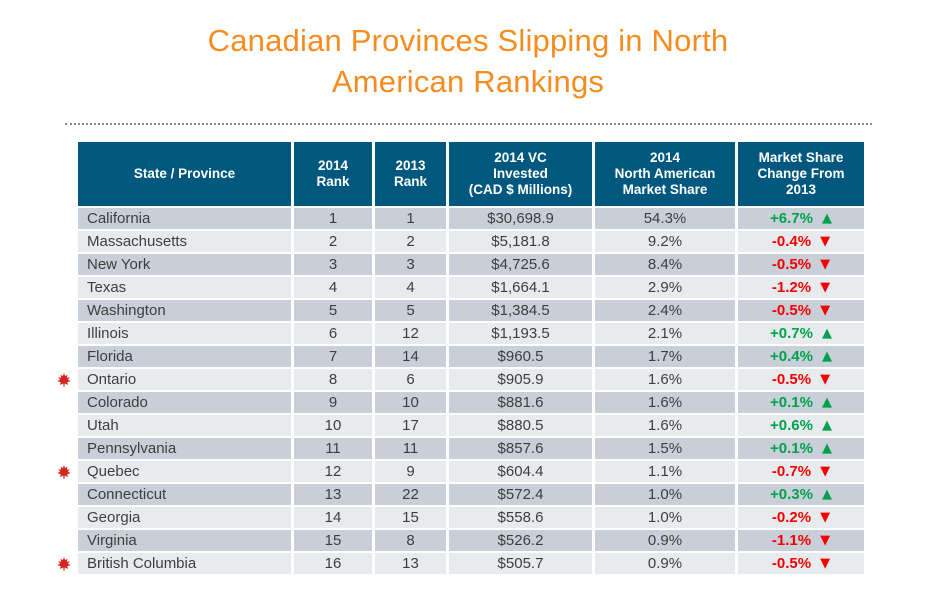 Image resolution: width=936 pixels, height=615 pixels. Describe the element at coordinates (333, 471) in the screenshot. I see `rank-2014-cell: 12` at that location.